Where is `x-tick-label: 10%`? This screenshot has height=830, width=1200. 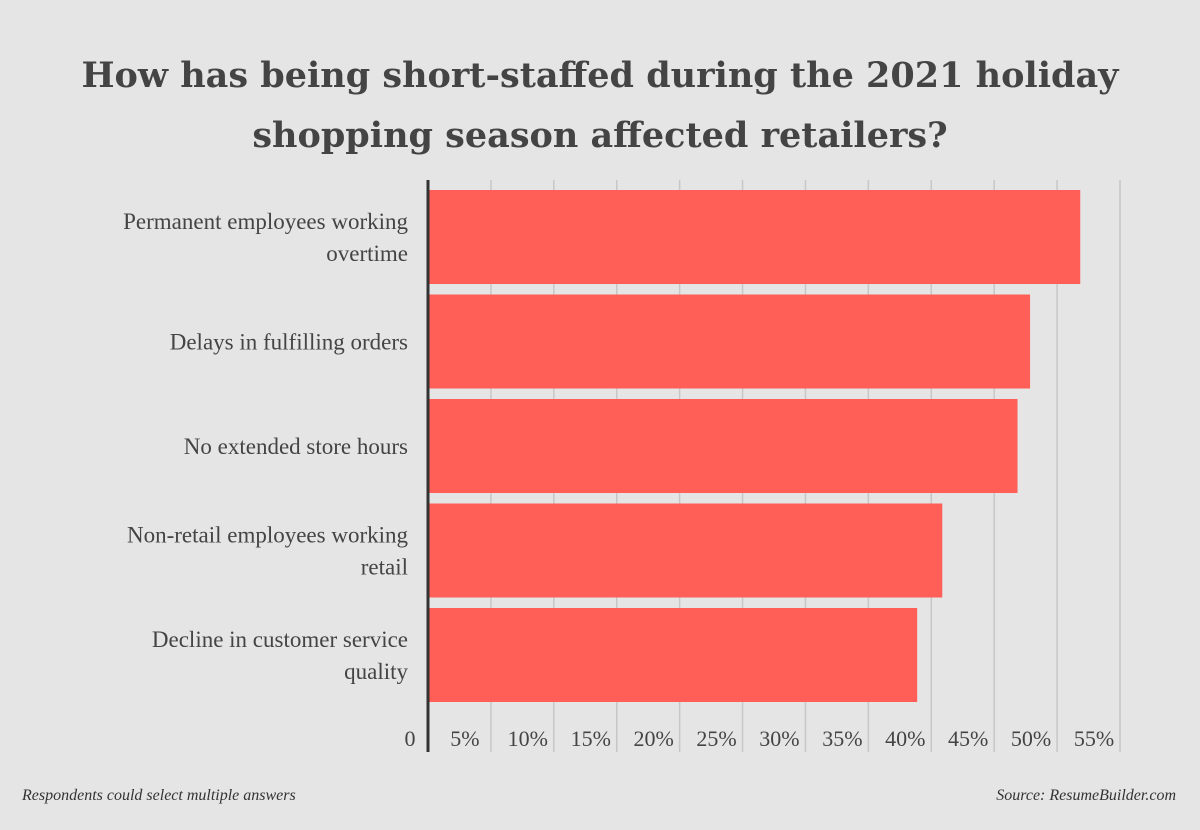
x-tick-label: 10% is located at coordinates (528, 738).